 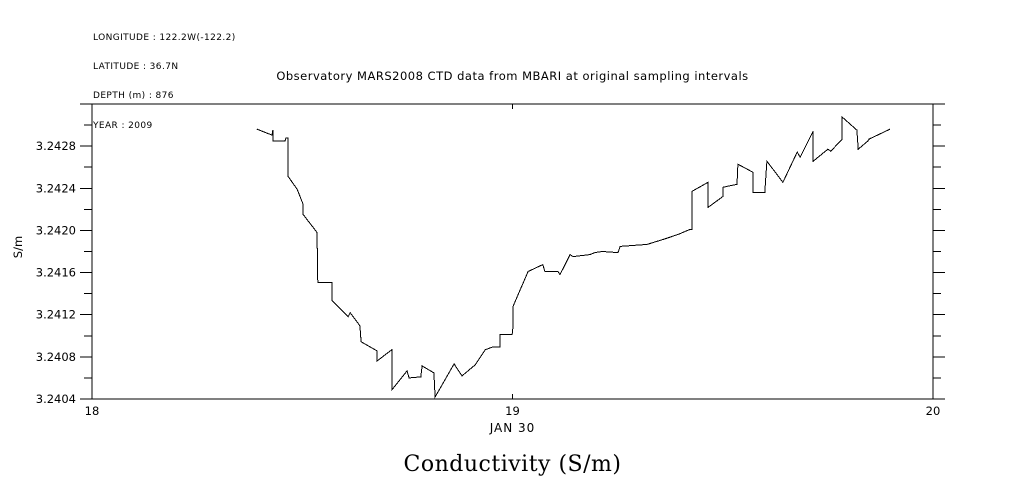 What do you see at coordinates (512, 464) in the screenshot?
I see `figure-caption: Conductivity (S/m)` at bounding box center [512, 464].